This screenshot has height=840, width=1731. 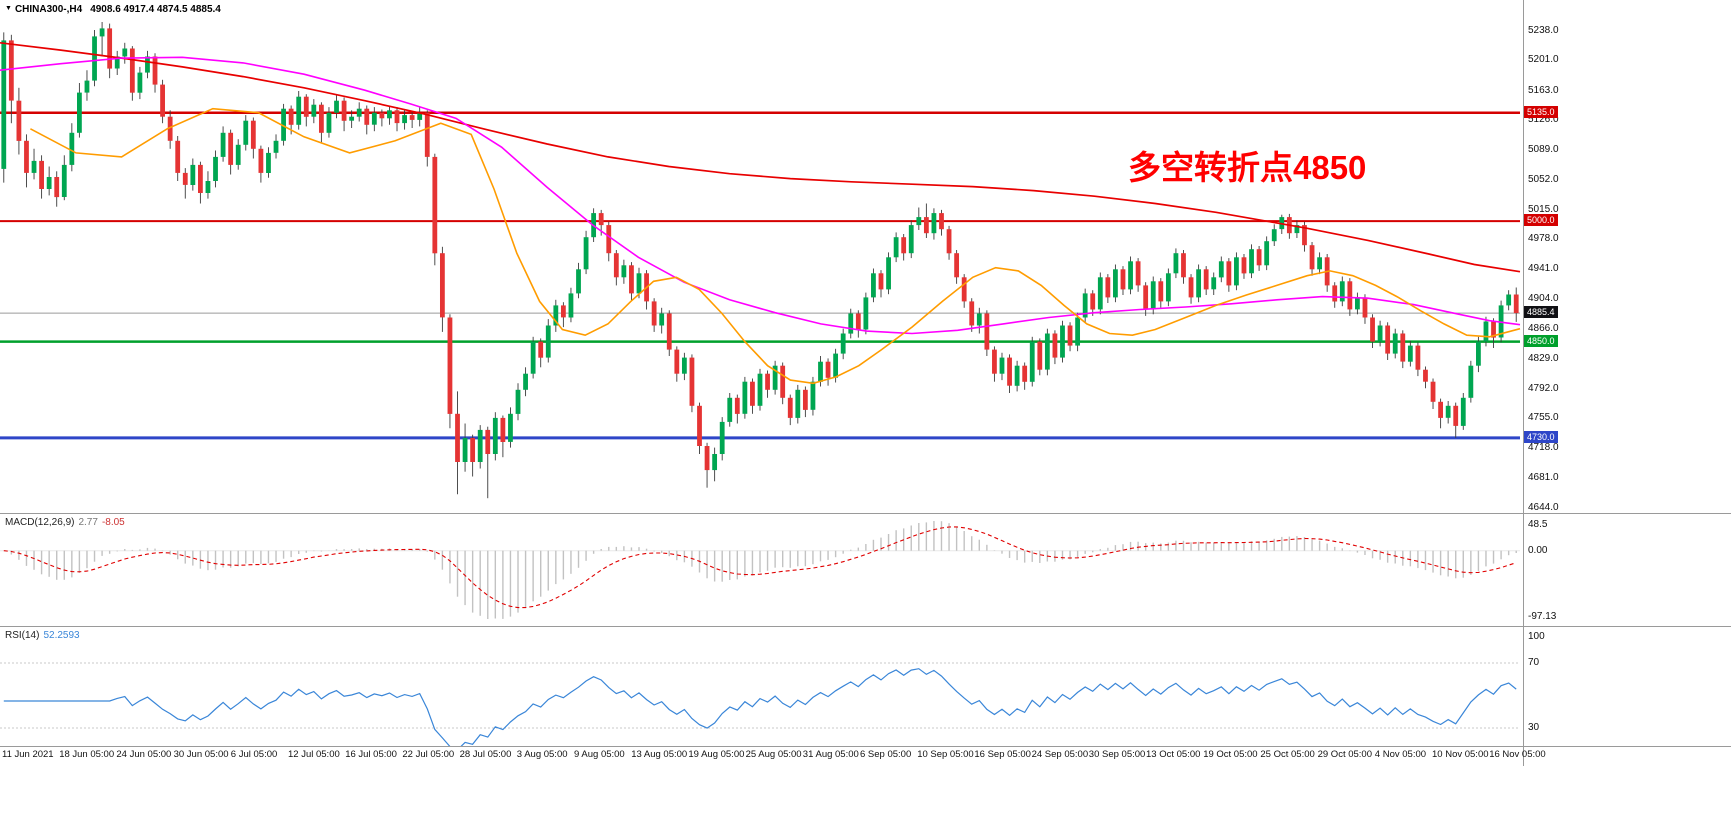 I want to click on rsi-label: RSI(14) 52.2593, so click(x=42, y=635).